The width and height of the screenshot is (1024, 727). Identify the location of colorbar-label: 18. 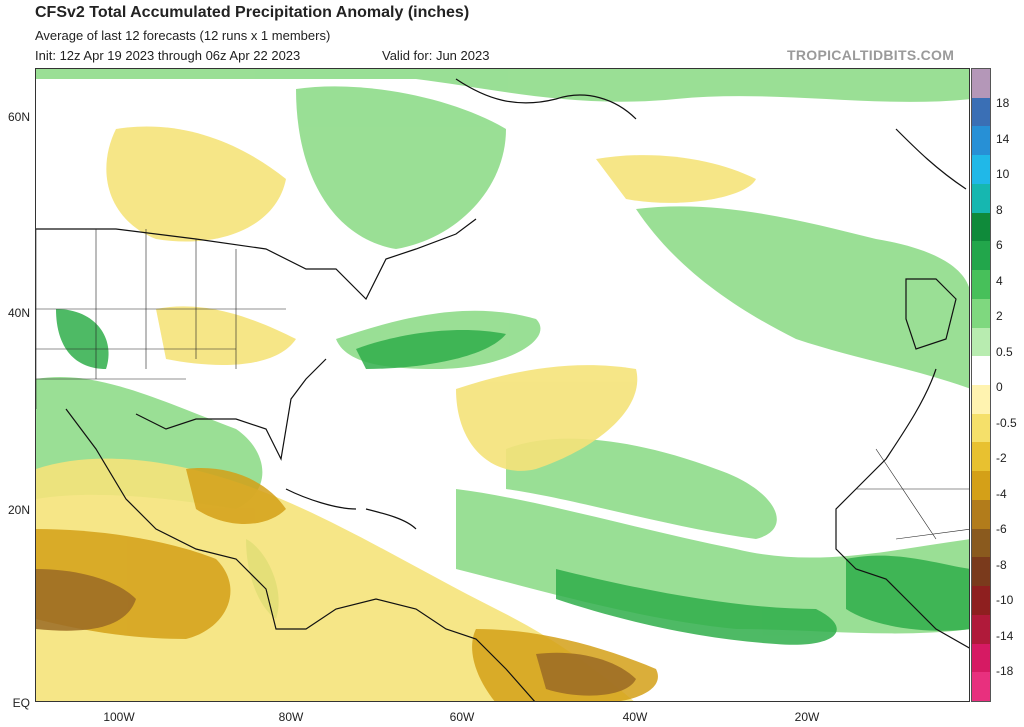
(1003, 103).